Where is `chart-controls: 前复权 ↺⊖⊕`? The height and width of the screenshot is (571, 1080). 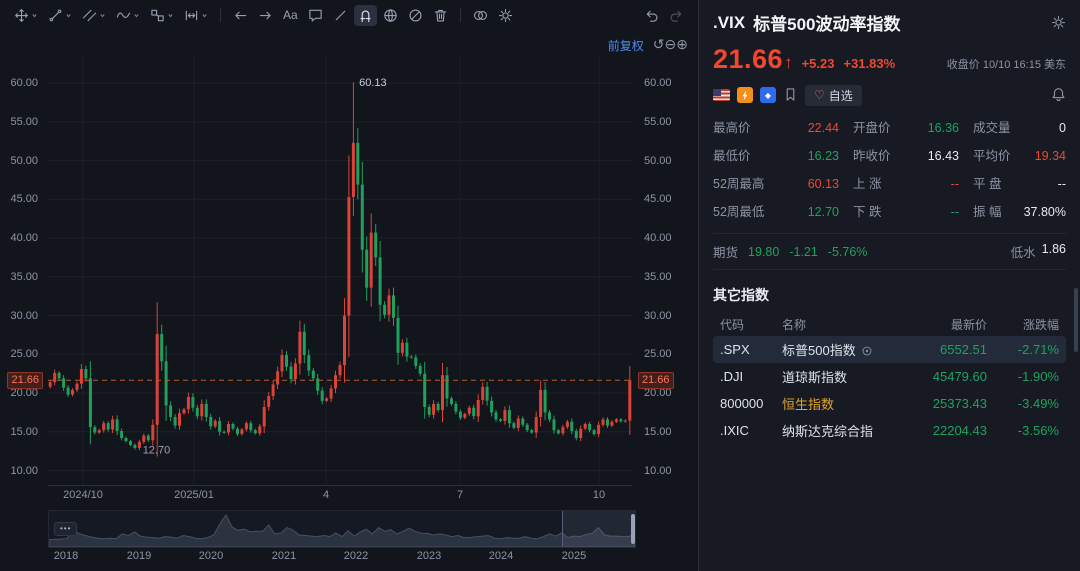
chart-controls: 前复权 ↺⊖⊕ is located at coordinates (368, 45).